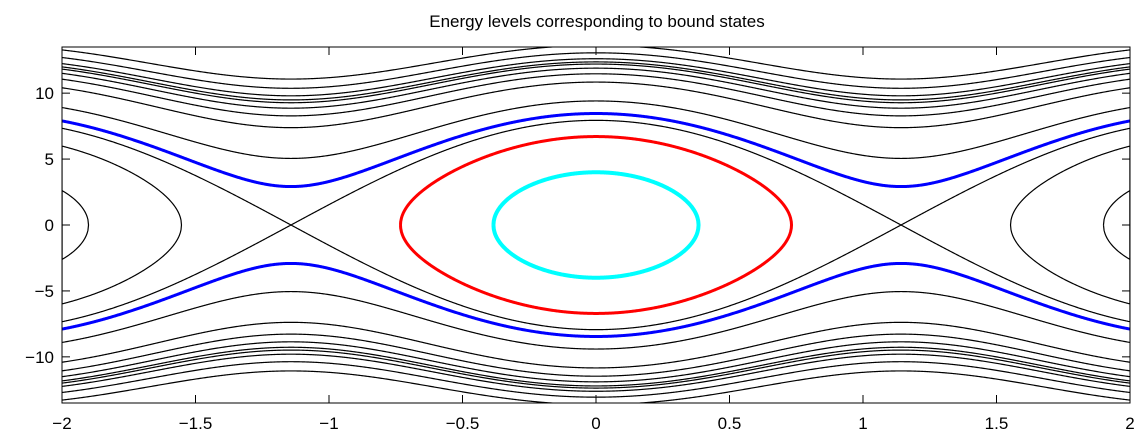  I want to click on y-tick-label: 0, so click(49, 225).